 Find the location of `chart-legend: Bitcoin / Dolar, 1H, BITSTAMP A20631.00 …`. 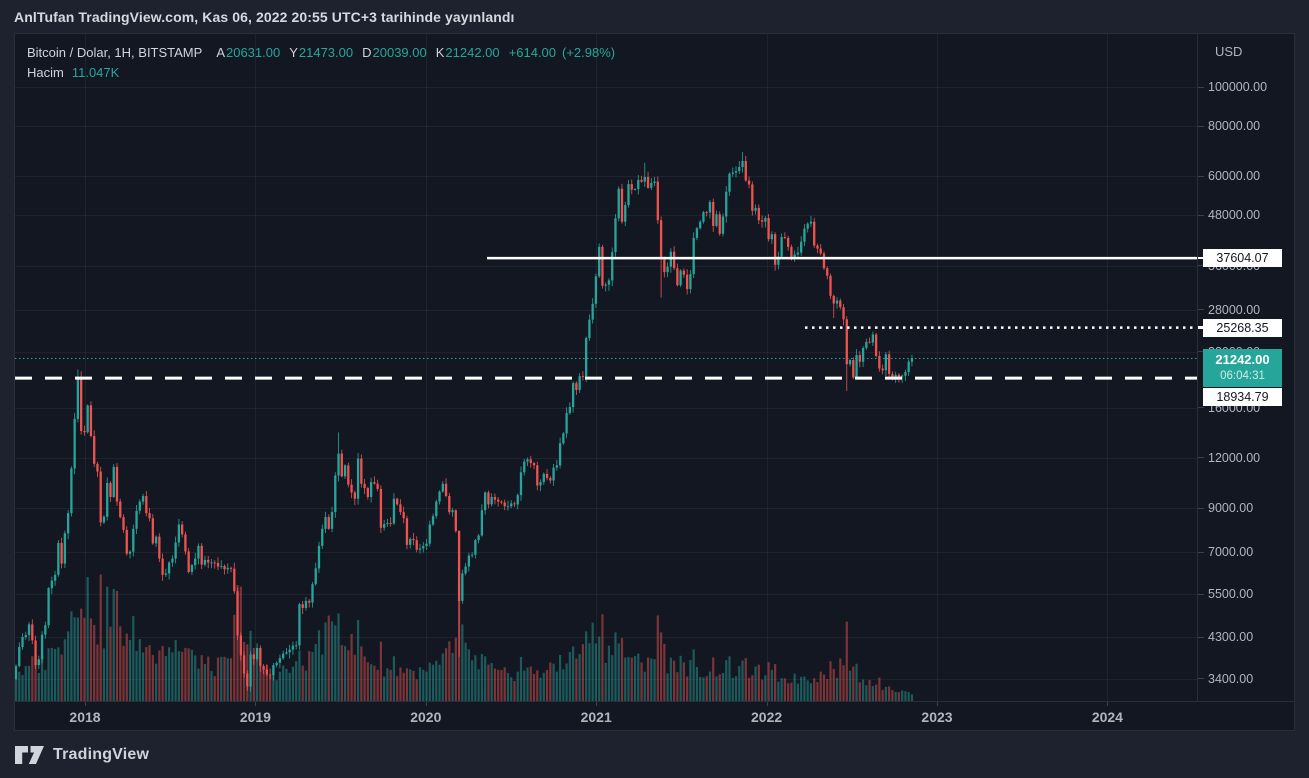

chart-legend: Bitcoin / Dolar, 1H, BITSTAMP A20631.00 … is located at coordinates (321, 65).